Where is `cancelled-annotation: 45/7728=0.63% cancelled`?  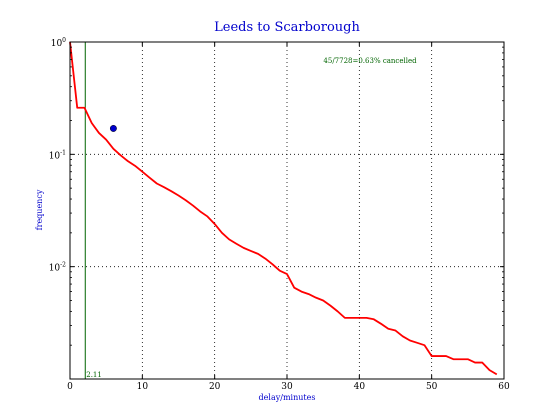 cancelled-annotation: 45/7728=0.63% cancelled is located at coordinates (370, 61).